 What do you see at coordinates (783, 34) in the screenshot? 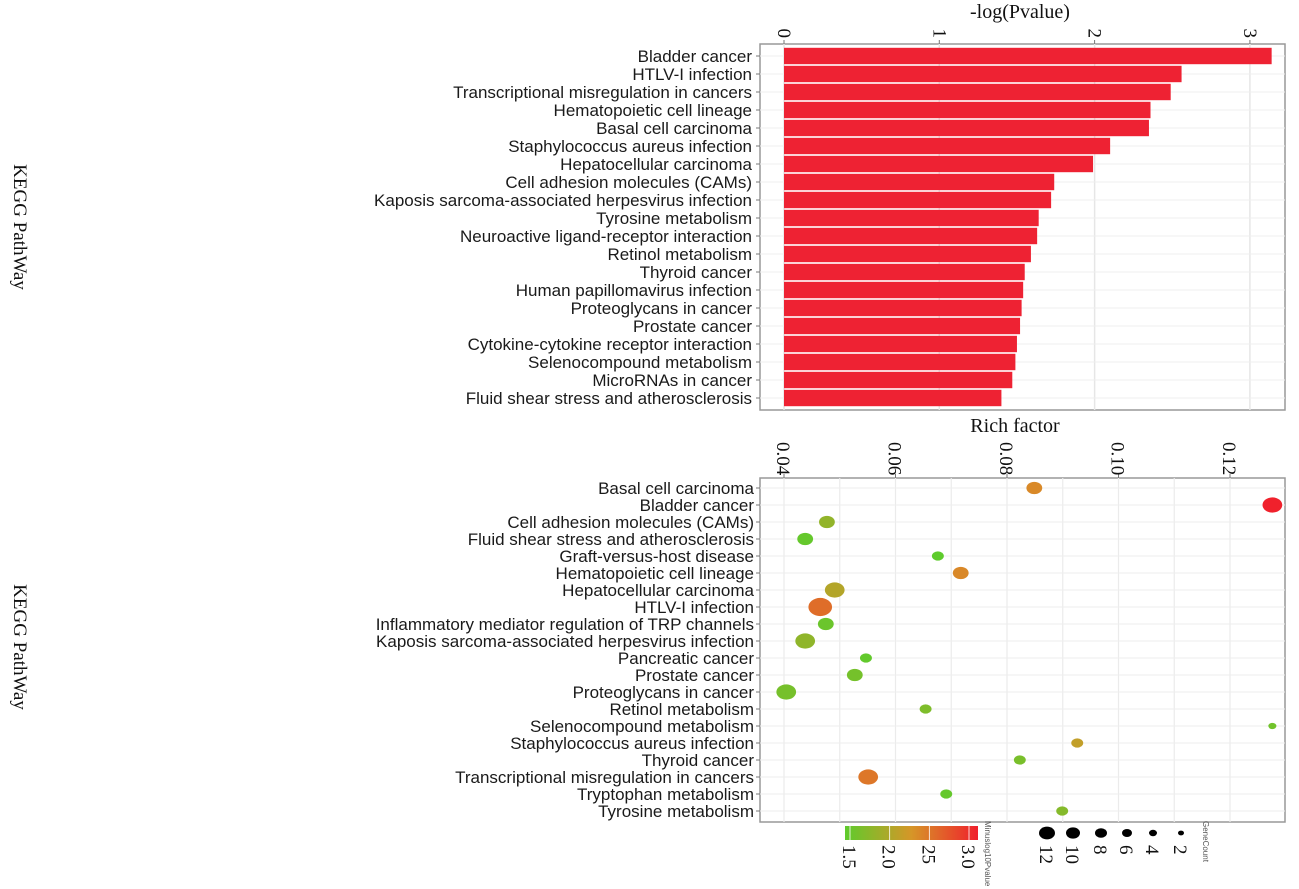
I see `x-tick-label: 0` at bounding box center [783, 34].